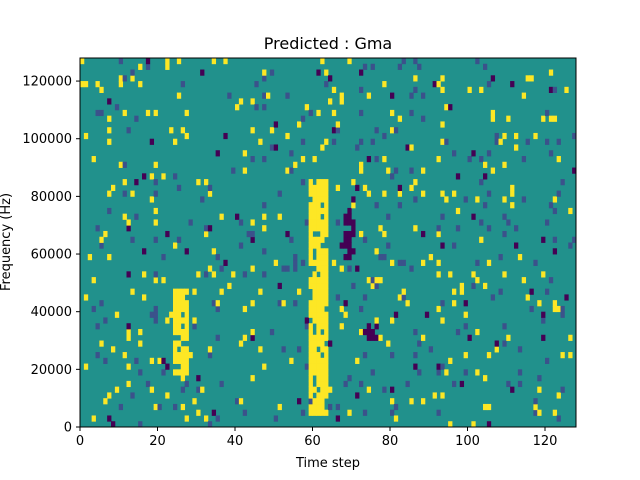  Describe the element at coordinates (467, 441) in the screenshot. I see `x-tick-label: 100` at that location.